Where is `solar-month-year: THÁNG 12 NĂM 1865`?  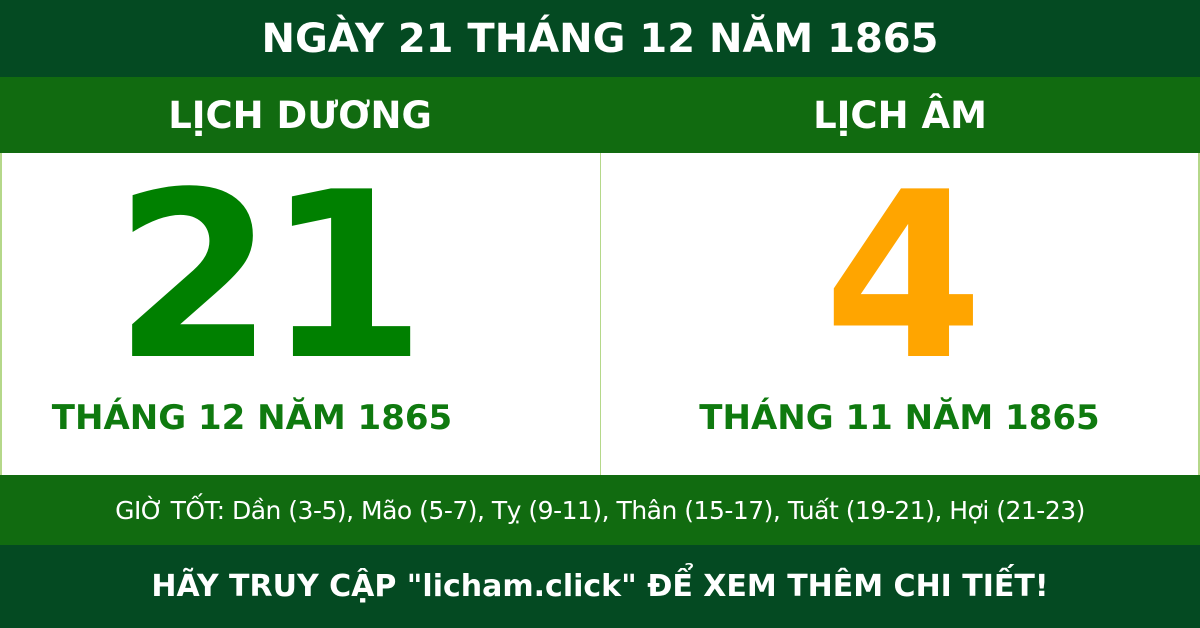 solar-month-year: THÁNG 12 NĂM 1865 is located at coordinates (252, 418).